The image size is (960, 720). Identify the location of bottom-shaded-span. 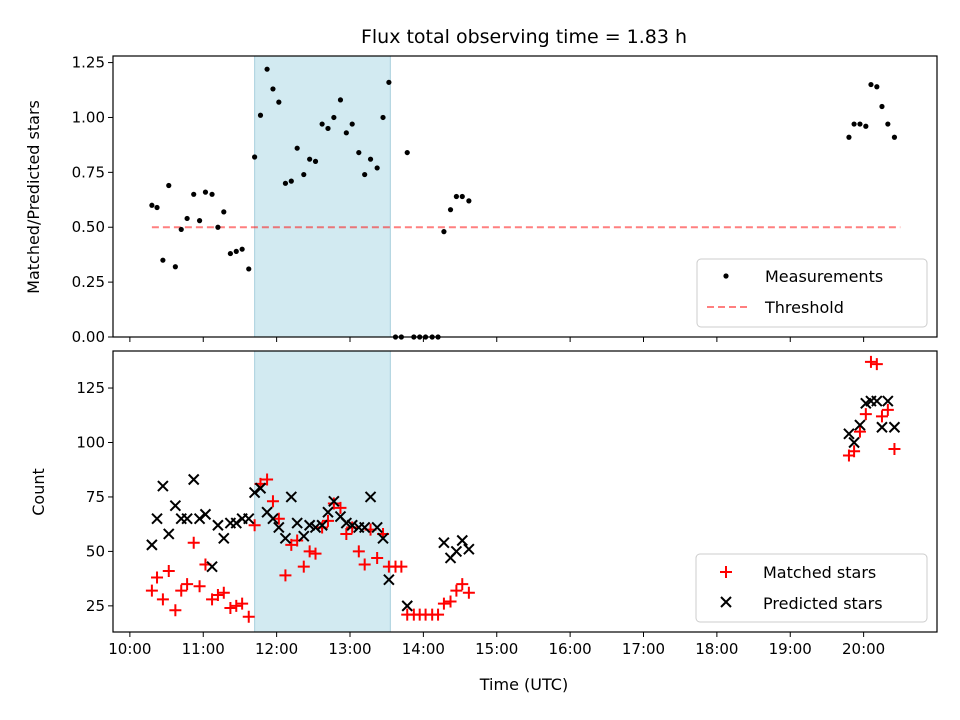
(322, 491).